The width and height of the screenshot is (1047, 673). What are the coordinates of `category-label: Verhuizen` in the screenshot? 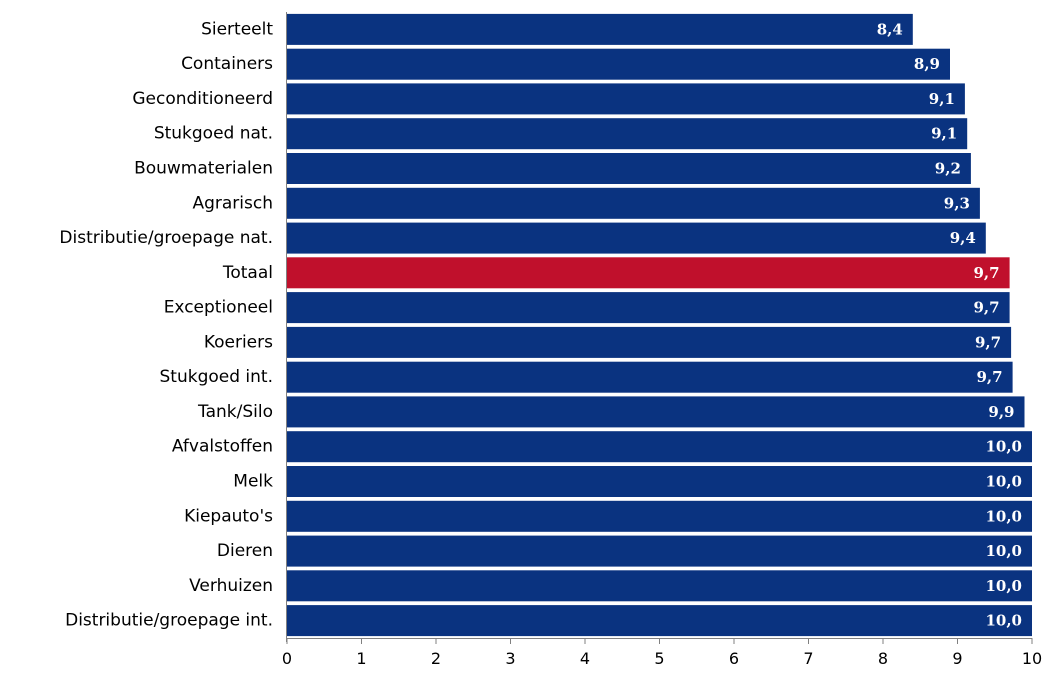 It's located at (231, 586).